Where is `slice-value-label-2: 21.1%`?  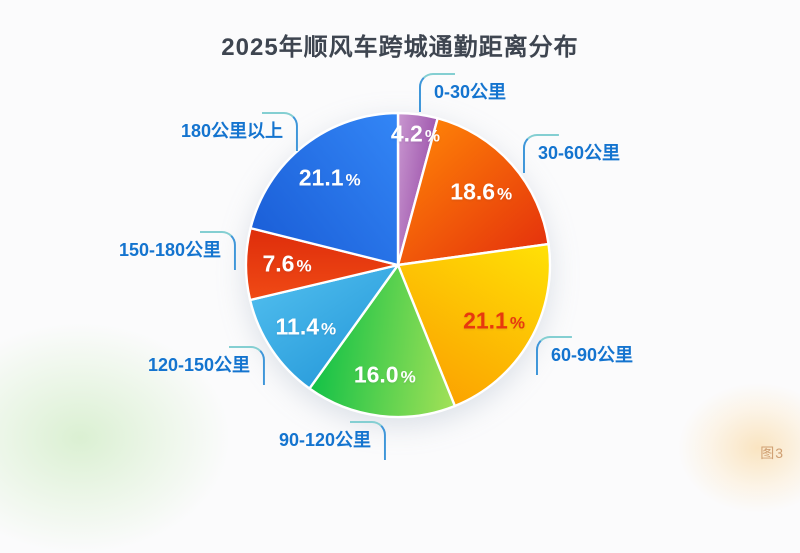
slice-value-label-2: 21.1% is located at coordinates (494, 320).